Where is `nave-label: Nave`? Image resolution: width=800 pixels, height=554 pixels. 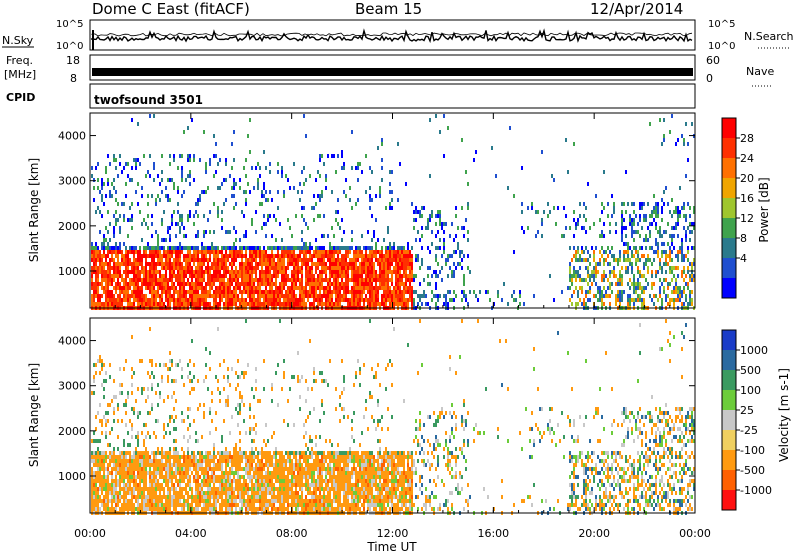 nave-label: Nave is located at coordinates (760, 71).